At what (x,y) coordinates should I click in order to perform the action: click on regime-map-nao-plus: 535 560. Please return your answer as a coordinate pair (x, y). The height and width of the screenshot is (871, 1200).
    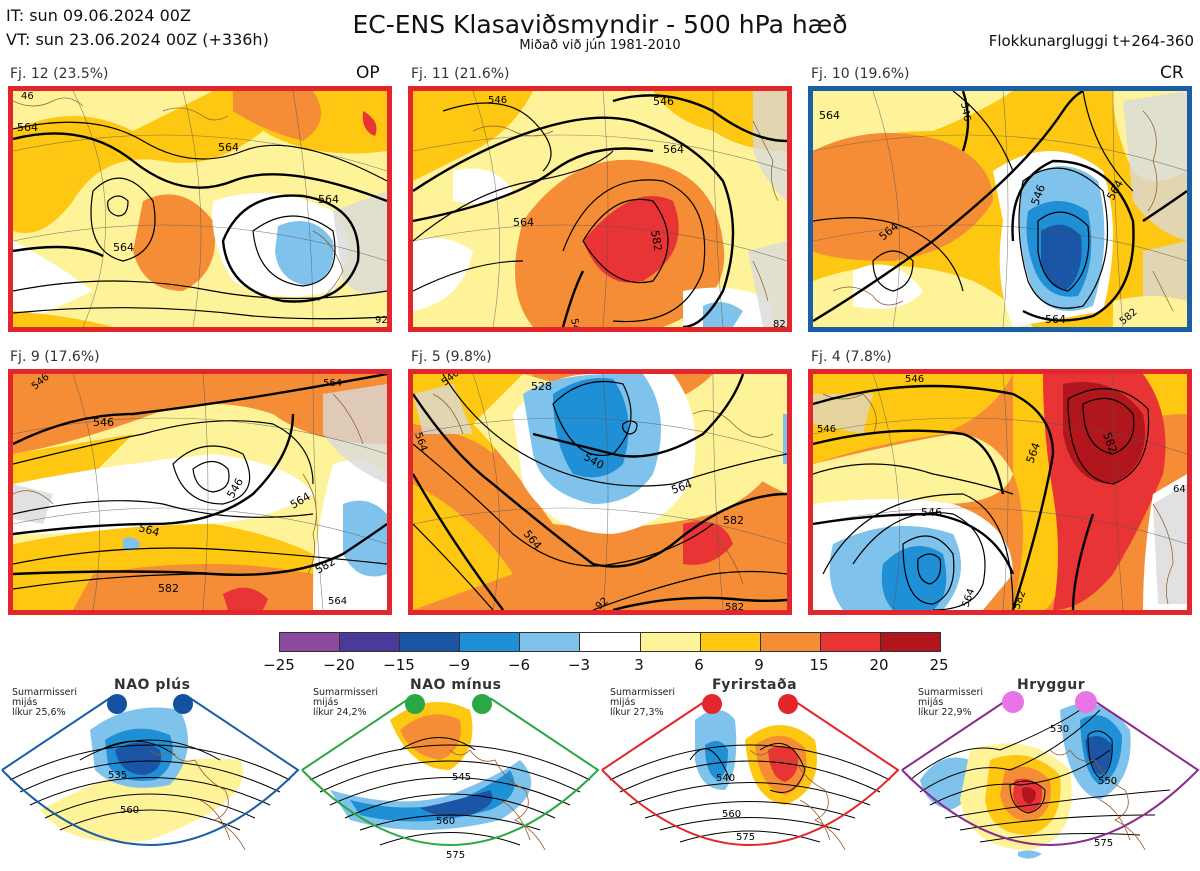
    Looking at the image, I should click on (150, 774).